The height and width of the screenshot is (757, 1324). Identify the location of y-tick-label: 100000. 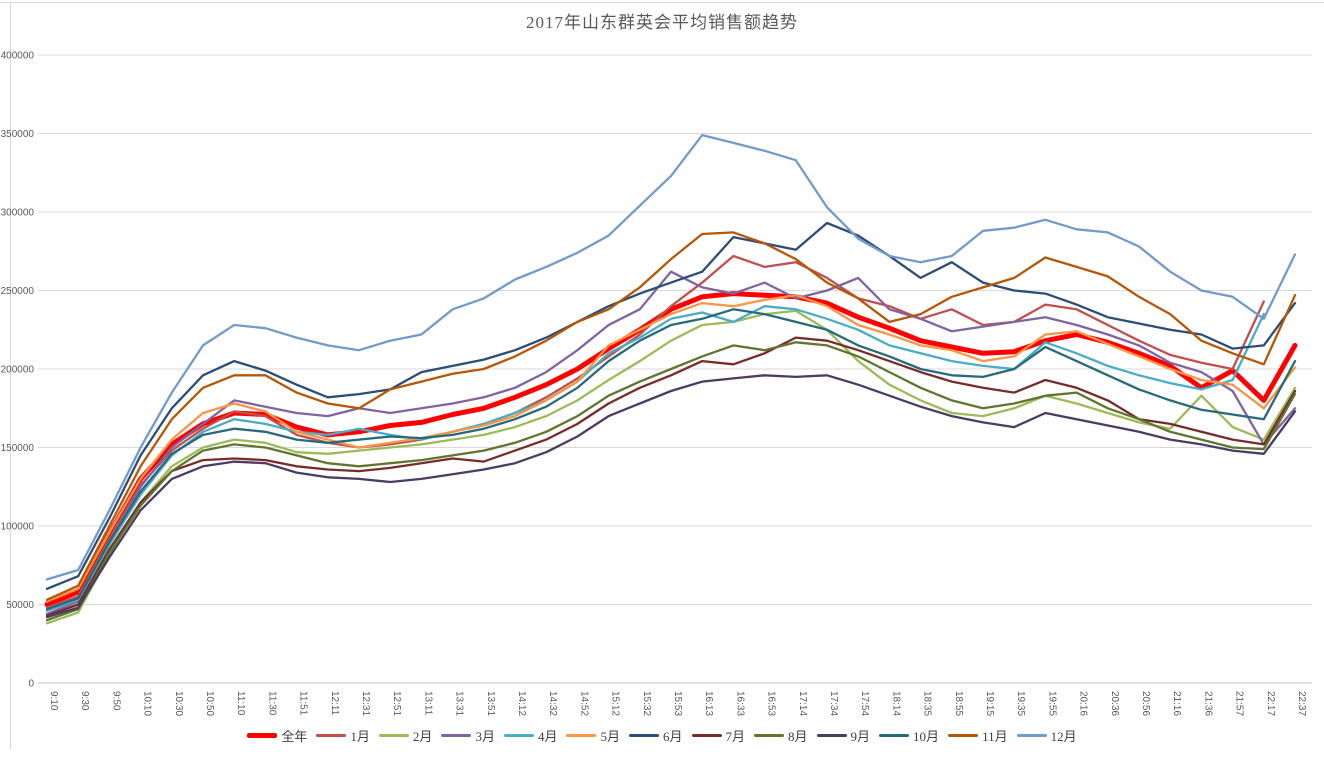
(18, 527).